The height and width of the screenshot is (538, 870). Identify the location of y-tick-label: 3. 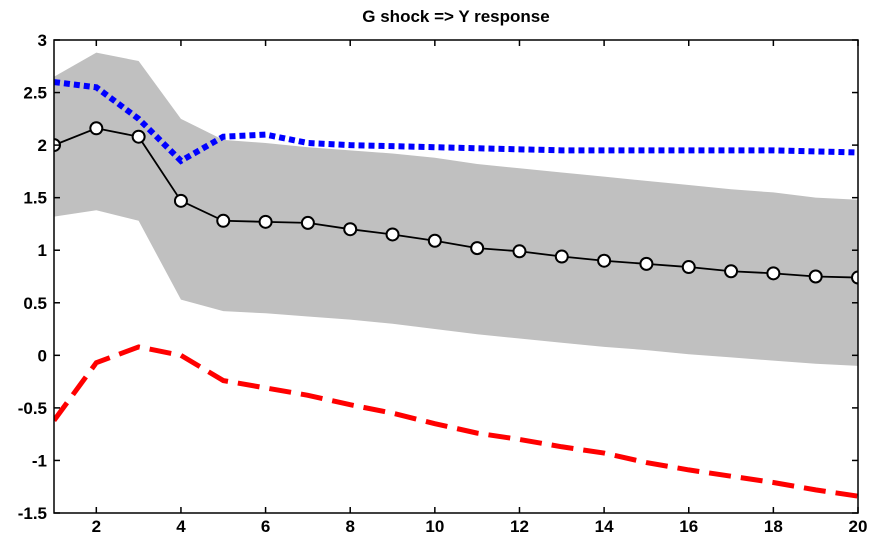
(42, 40).